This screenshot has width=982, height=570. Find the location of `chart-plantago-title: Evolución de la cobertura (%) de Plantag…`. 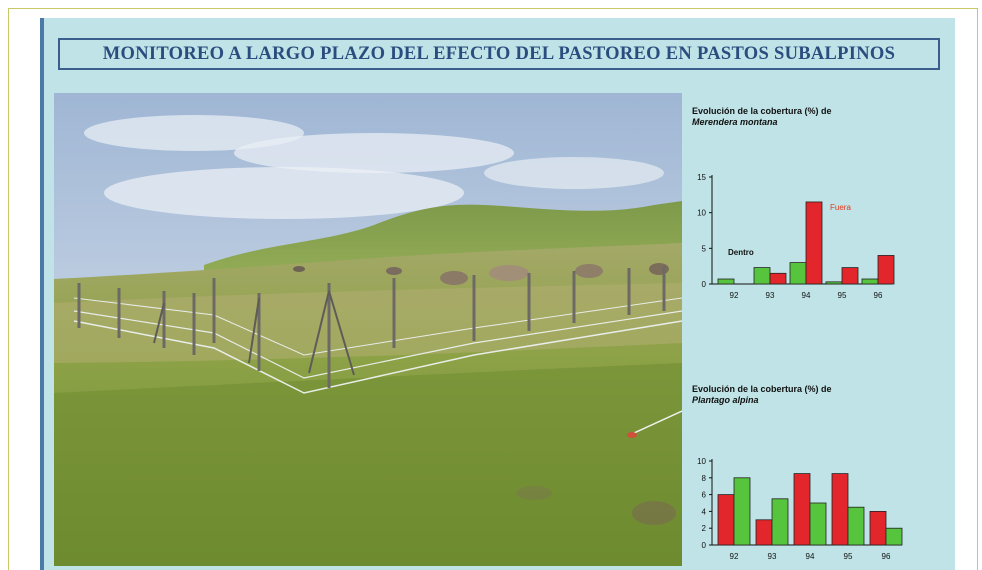

chart-plantago-title: Evolución de la cobertura (%) de Plantag… is located at coordinates (823, 395).